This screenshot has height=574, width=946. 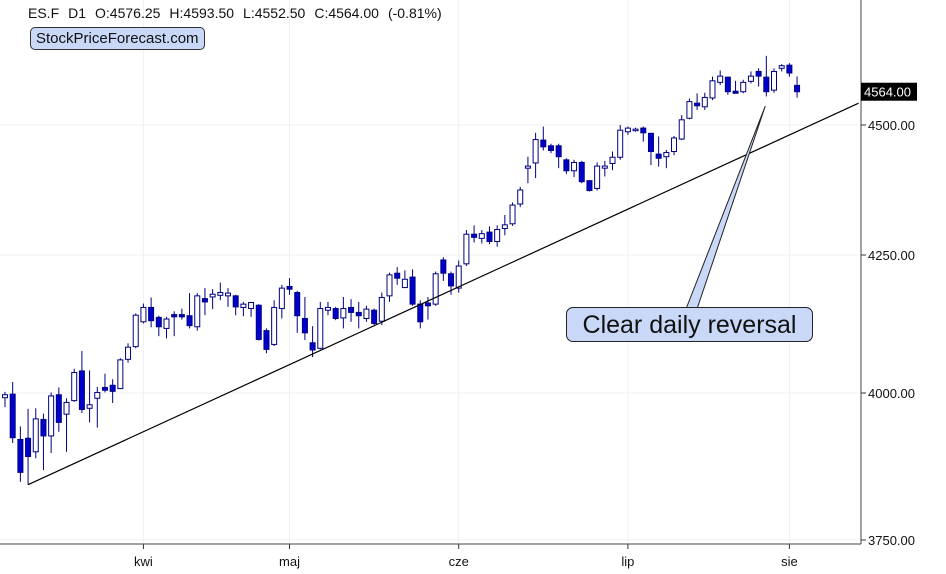 What do you see at coordinates (44, 13) in the screenshot?
I see `symbol: ES.F` at bounding box center [44, 13].